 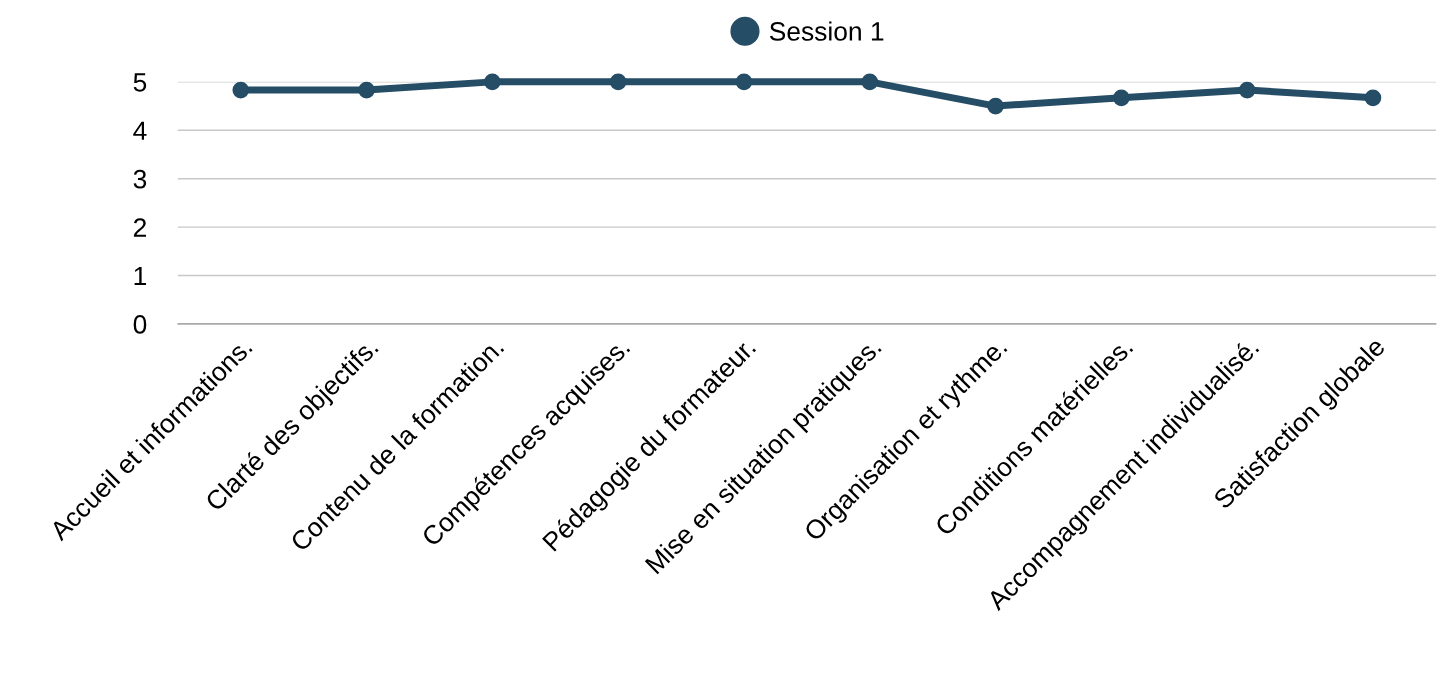 I want to click on y-tick-label: 5, so click(x=140, y=82).